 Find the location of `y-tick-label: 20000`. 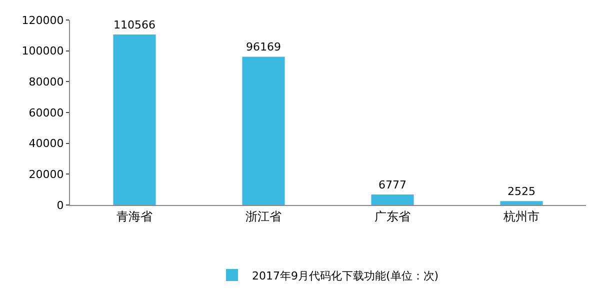

y-tick-label: 20000 is located at coordinates (46, 175).